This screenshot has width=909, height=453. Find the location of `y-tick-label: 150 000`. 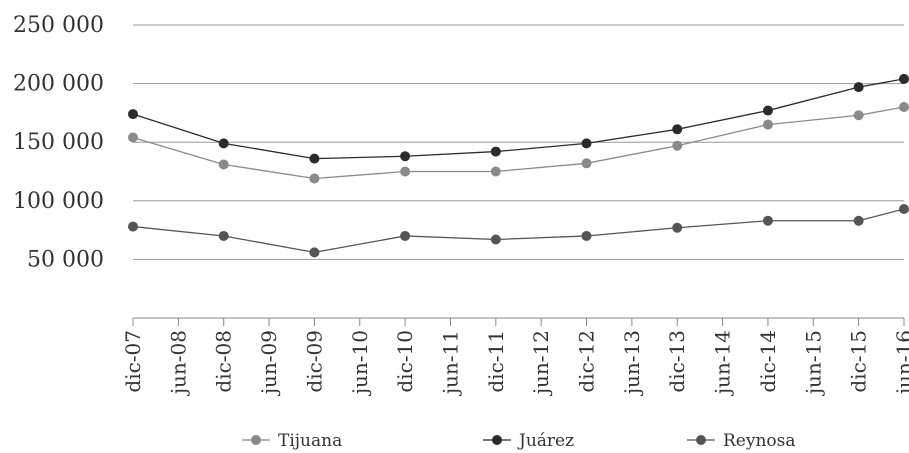

y-tick-label: 150 000 is located at coordinates (58, 142).